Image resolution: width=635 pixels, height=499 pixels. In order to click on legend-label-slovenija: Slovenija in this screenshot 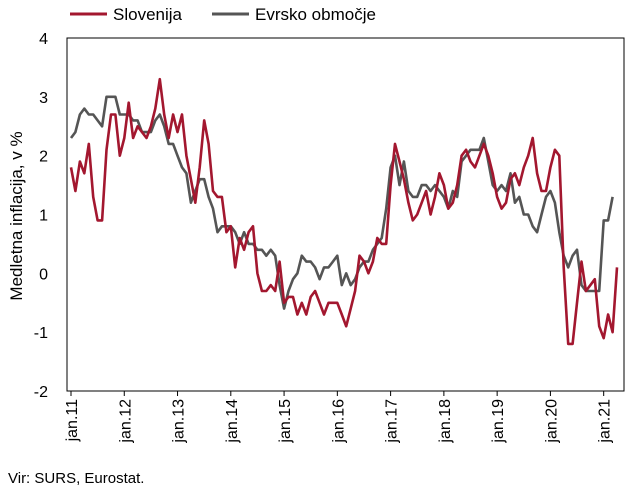, I will do `click(148, 14)`.